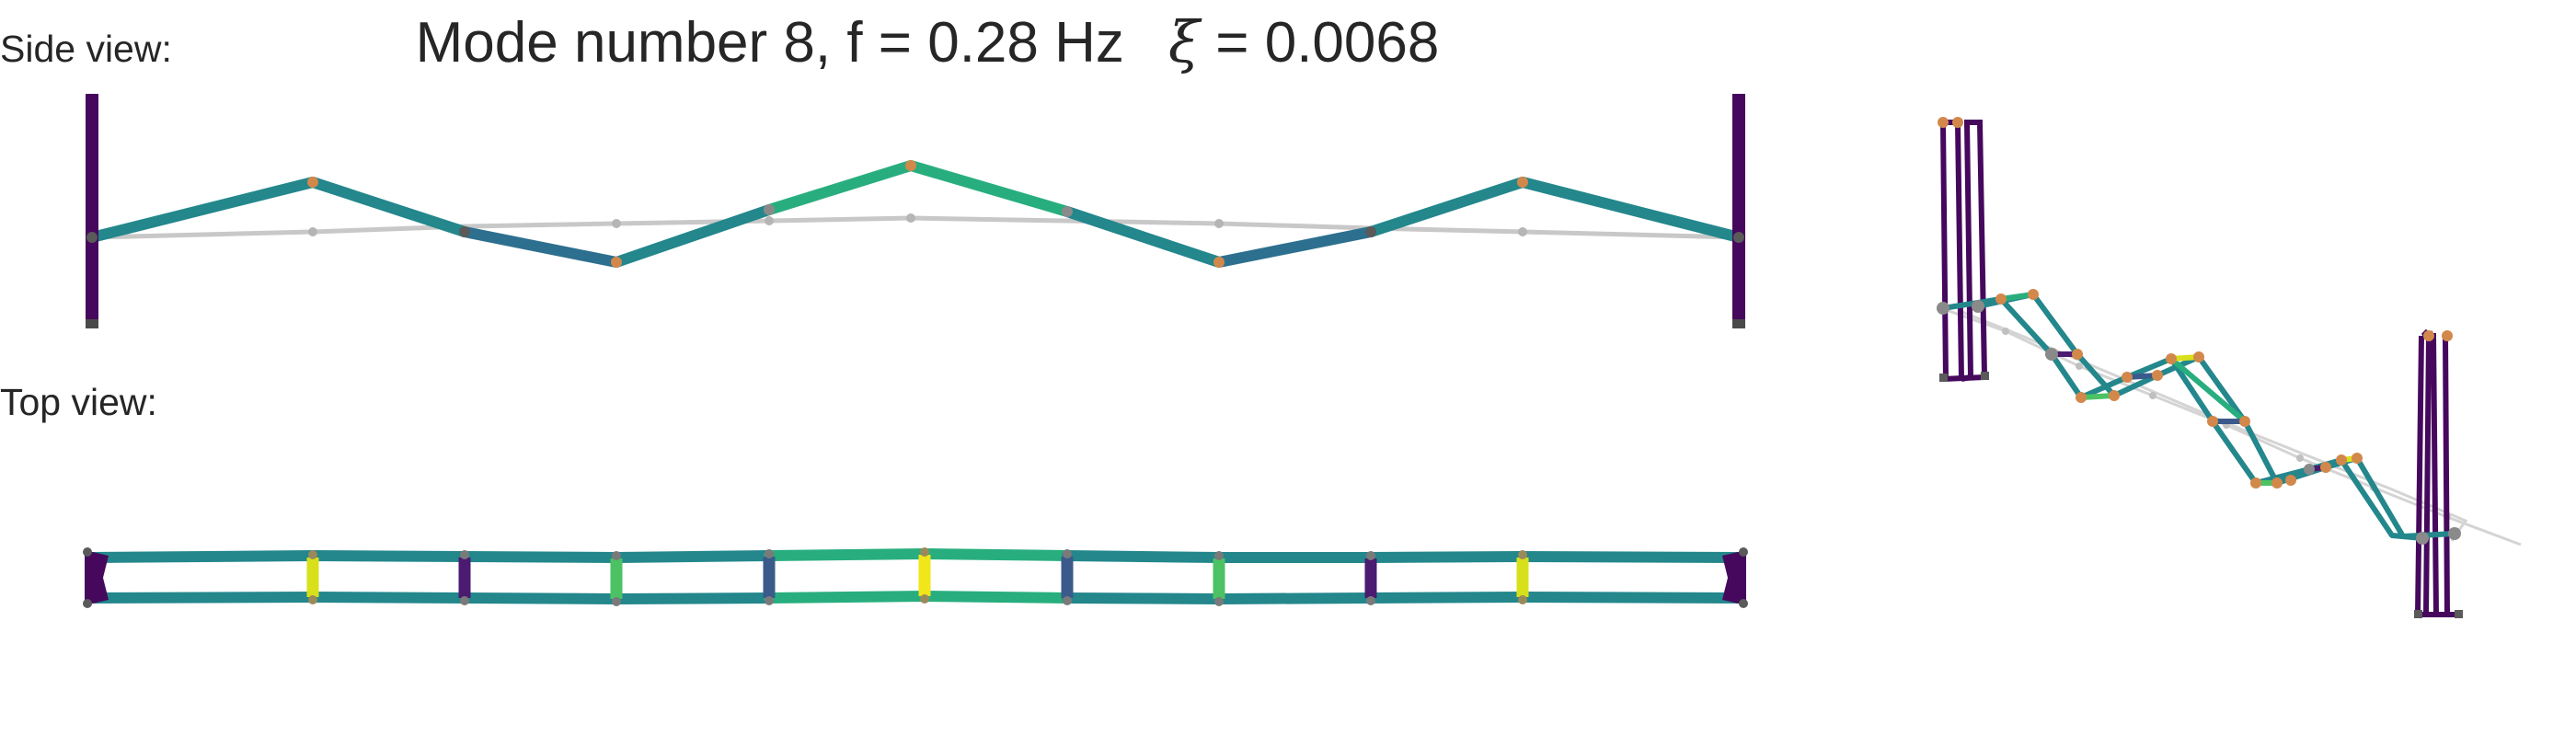 The height and width of the screenshot is (736, 2576). What do you see at coordinates (1403, 598) in the screenshot?
I see `top-chord-south-c` at bounding box center [1403, 598].